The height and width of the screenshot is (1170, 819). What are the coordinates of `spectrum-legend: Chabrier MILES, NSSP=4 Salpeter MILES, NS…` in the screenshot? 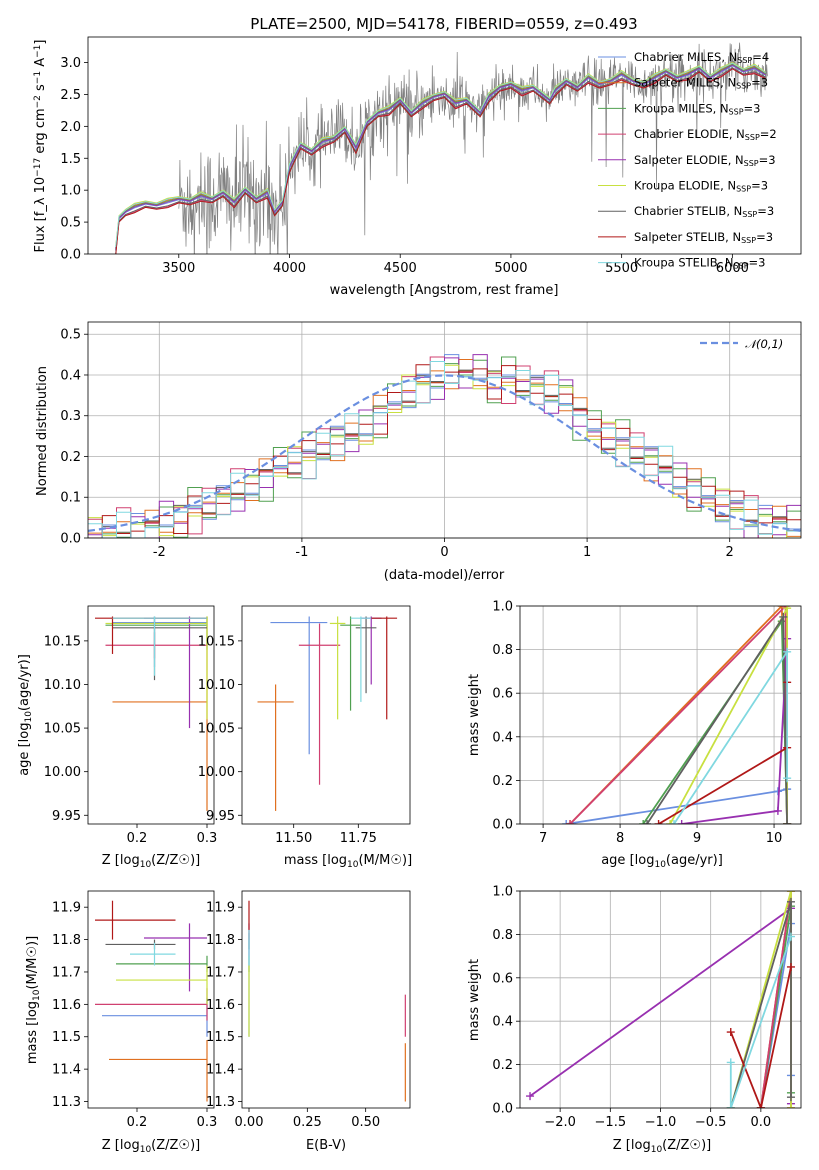 It's located at (687, 160).